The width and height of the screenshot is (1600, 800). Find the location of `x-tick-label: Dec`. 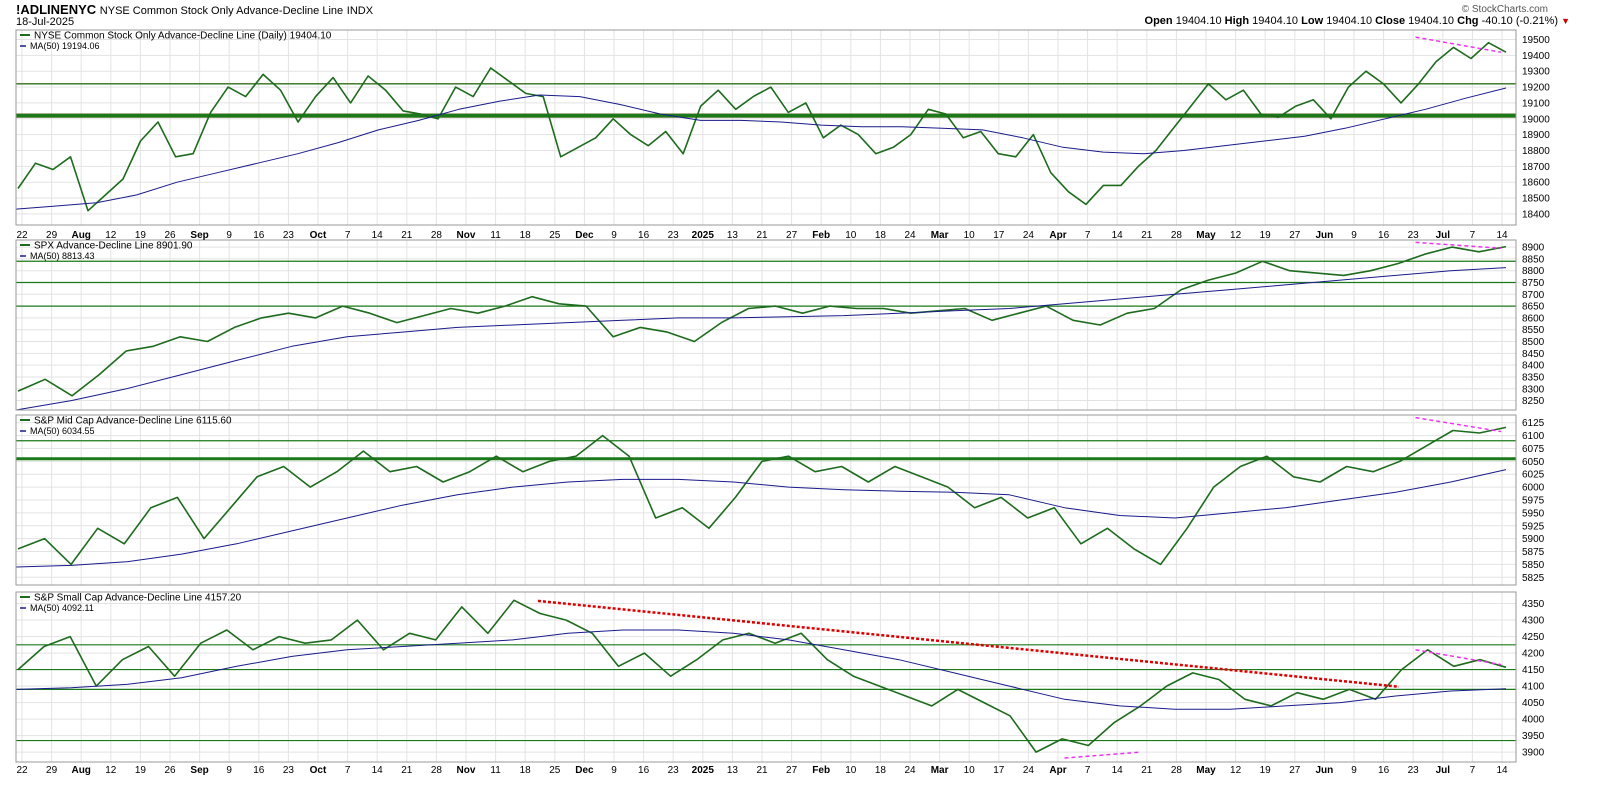

x-tick-label: Dec is located at coordinates (584, 770).